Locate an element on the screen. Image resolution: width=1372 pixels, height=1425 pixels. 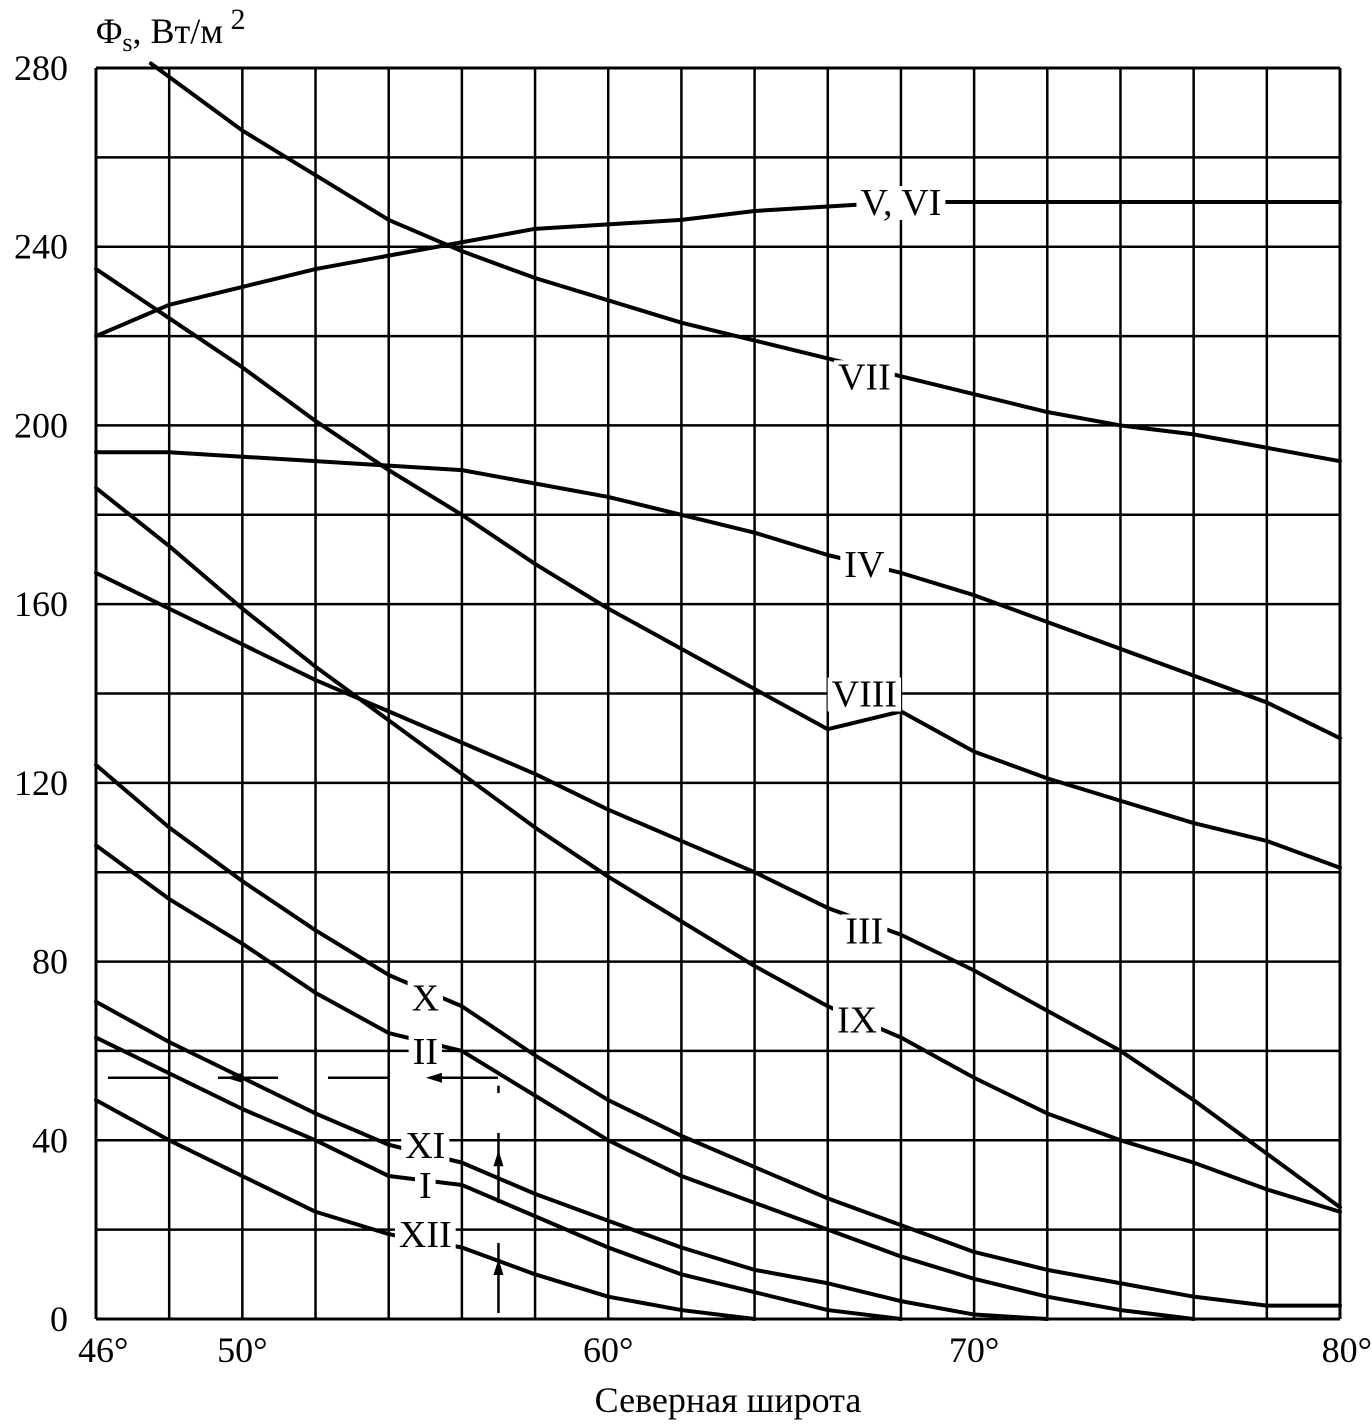
y-tick-label: 40 is located at coordinates (50, 1140).